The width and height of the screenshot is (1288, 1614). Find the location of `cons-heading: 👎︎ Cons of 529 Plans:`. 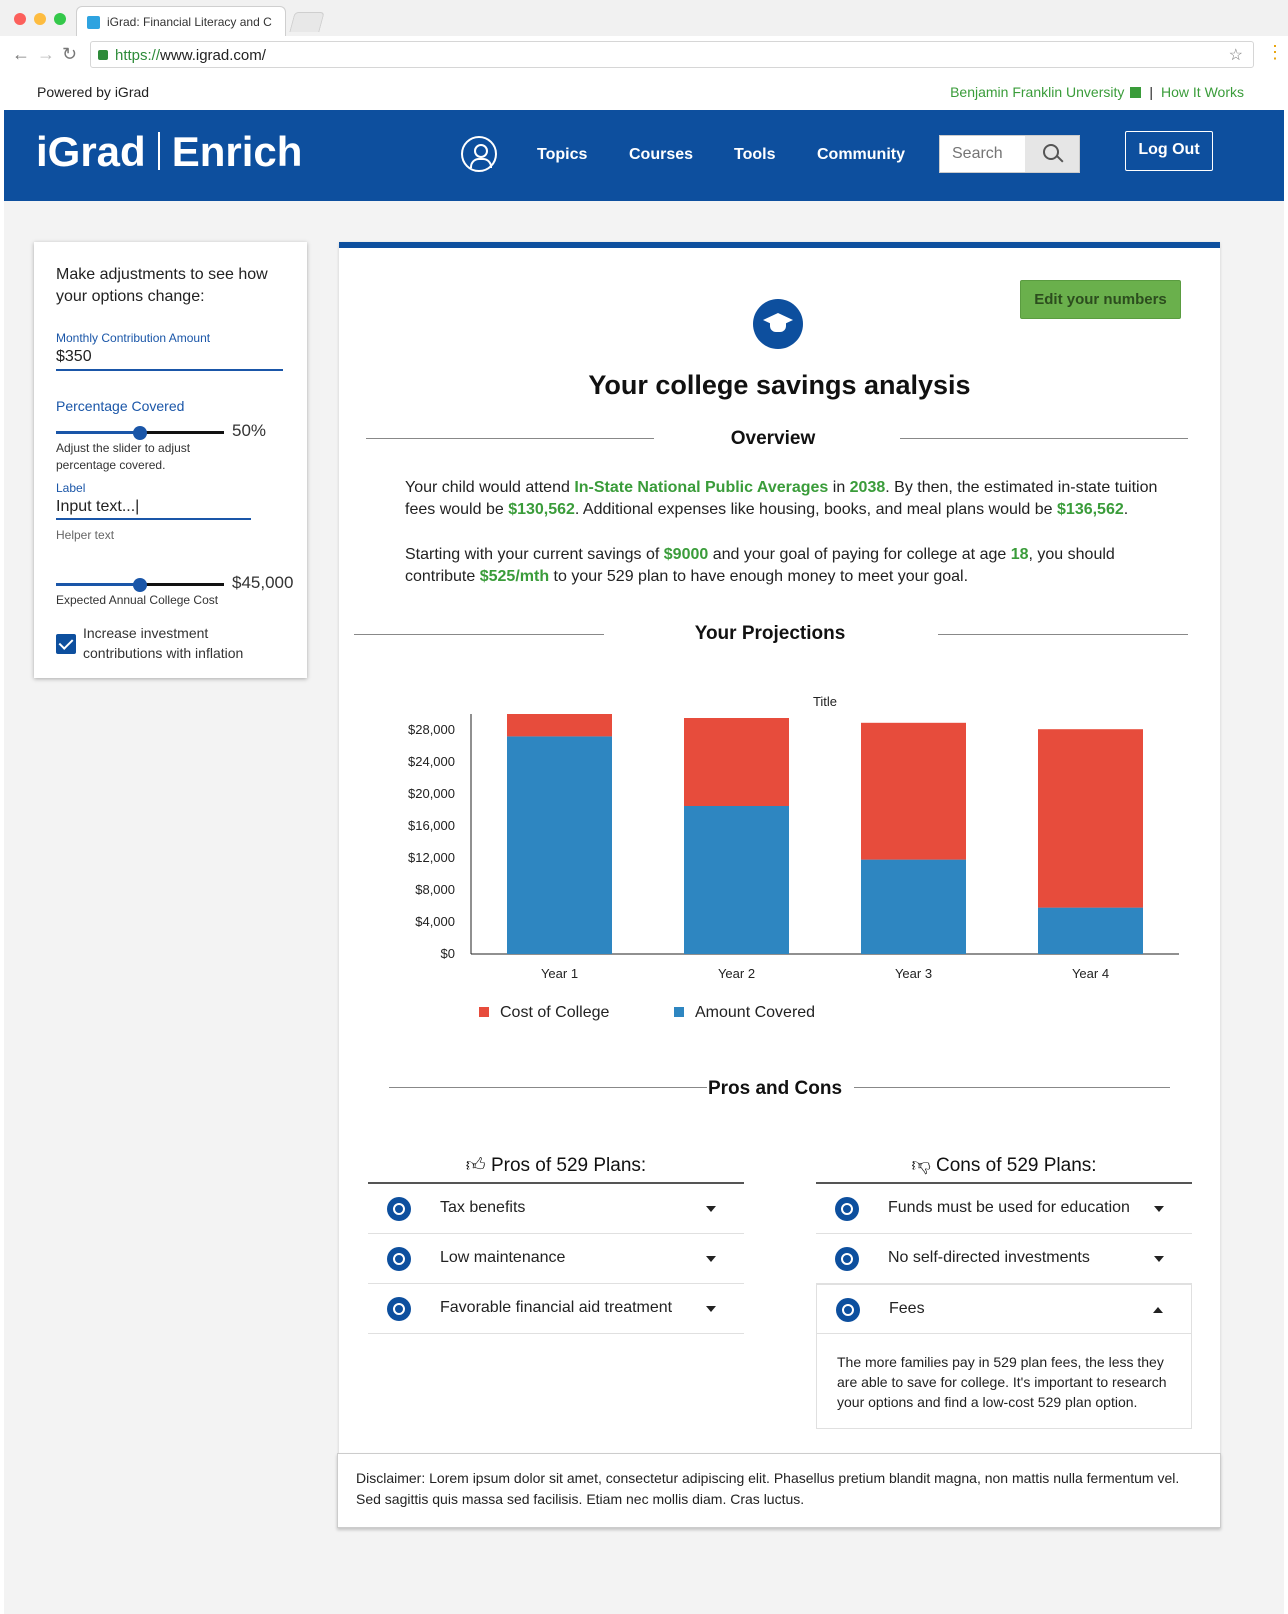

cons-heading: 👎︎ Cons of 529 Plans: is located at coordinates (1004, 1169).